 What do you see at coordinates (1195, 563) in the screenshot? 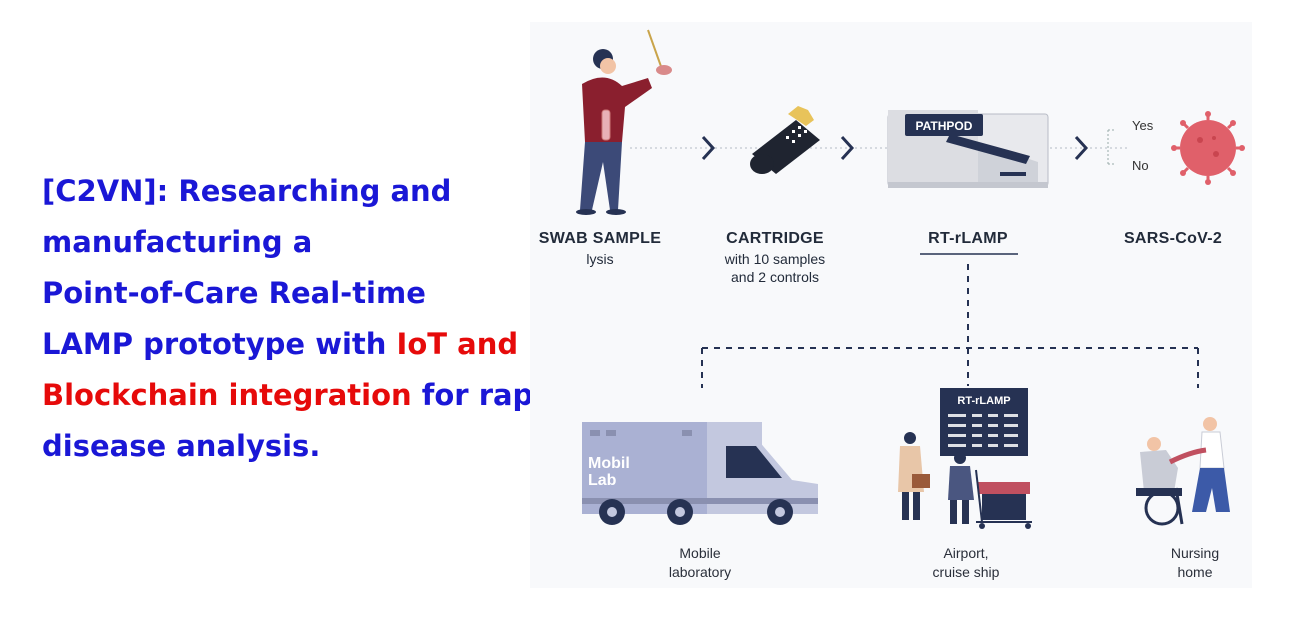
I see `location-nursing-home: Nursing home` at bounding box center [1195, 563].